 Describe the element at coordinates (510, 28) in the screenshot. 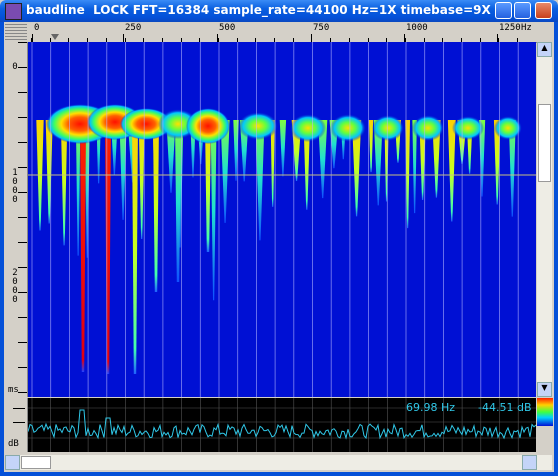

I see `frequency-label: 1250` at that location.